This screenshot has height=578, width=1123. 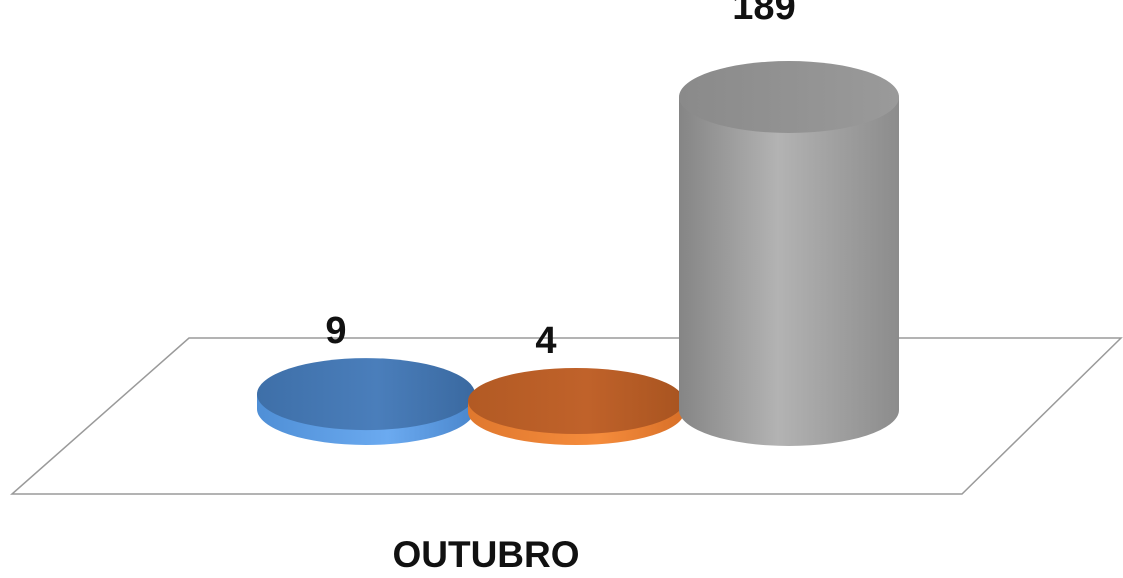 I want to click on data-label-3: 189, so click(x=763, y=14).